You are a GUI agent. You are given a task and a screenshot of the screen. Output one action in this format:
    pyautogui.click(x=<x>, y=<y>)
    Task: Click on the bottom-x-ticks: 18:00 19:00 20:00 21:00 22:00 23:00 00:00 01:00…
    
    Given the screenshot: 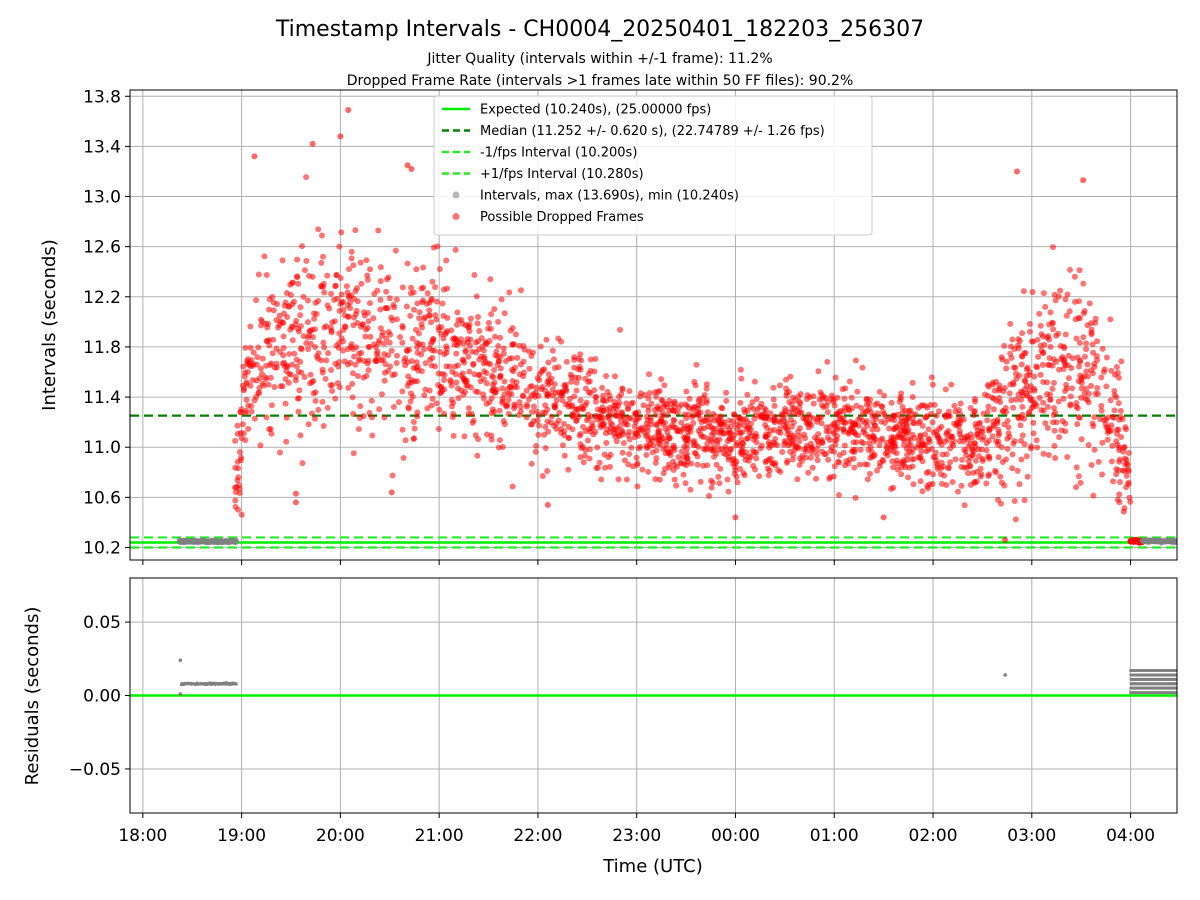 What is the action you would take?
    pyautogui.click(x=636, y=829)
    